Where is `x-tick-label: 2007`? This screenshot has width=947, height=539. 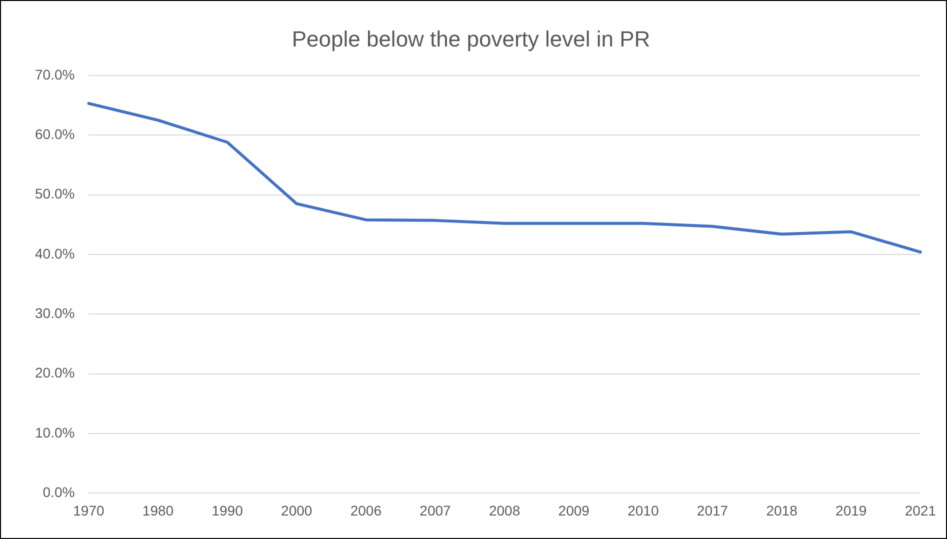 x-tick-label: 2007 is located at coordinates (436, 510).